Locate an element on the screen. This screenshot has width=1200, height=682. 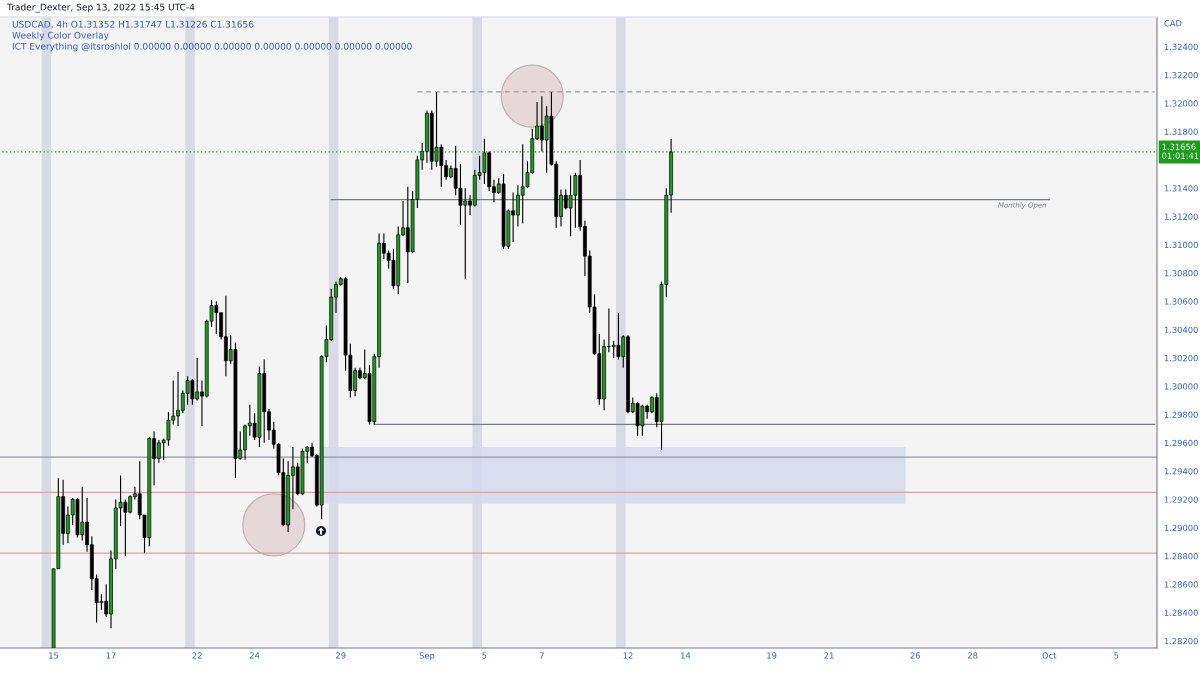
y-tick-label: 1.31800 is located at coordinates (1181, 131).